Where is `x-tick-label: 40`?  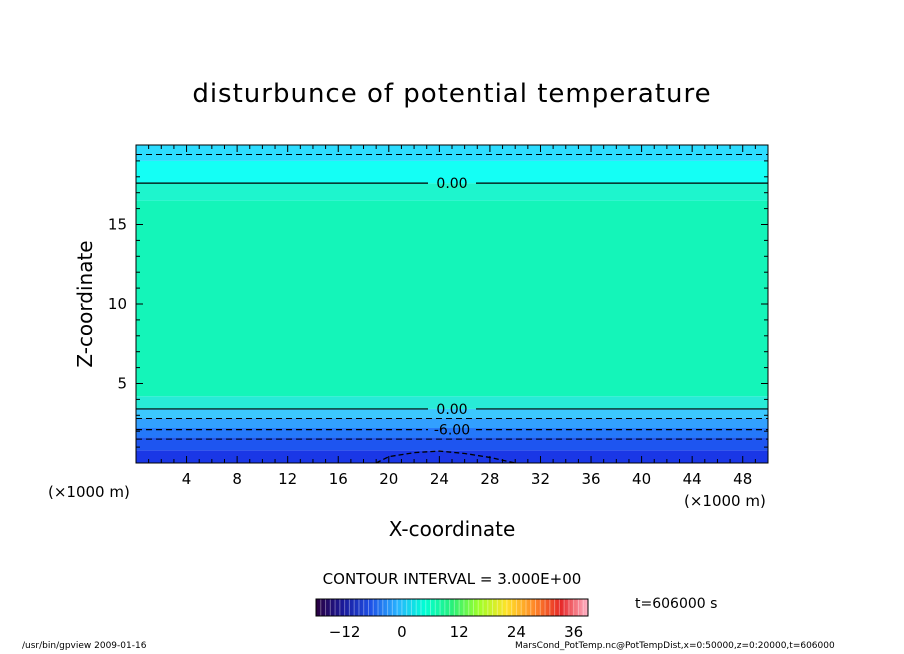
x-tick-label: 40 is located at coordinates (641, 479).